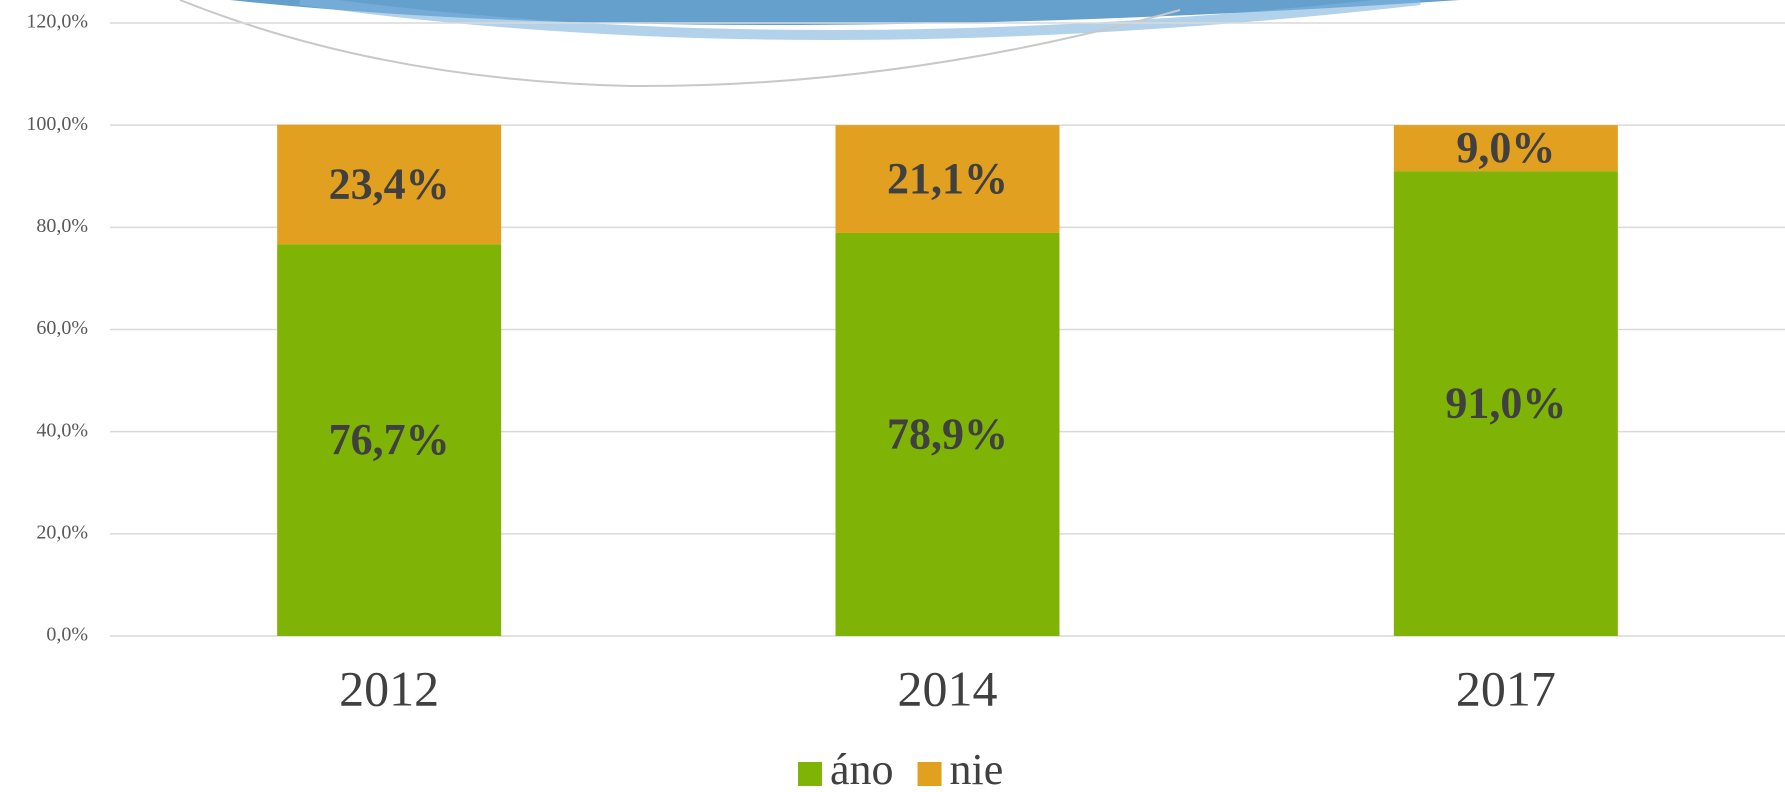 The image size is (1785, 792). Describe the element at coordinates (57, 22) in the screenshot. I see `y-tick-label: 120,0%` at that location.